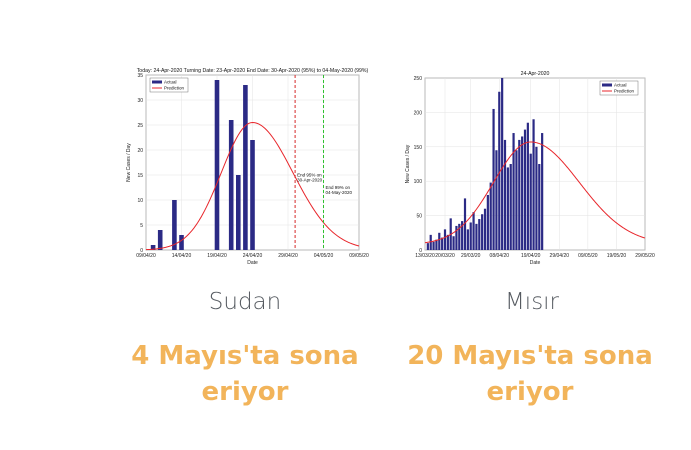  I want to click on x-tick-label: 20/03/20, so click(445, 256).